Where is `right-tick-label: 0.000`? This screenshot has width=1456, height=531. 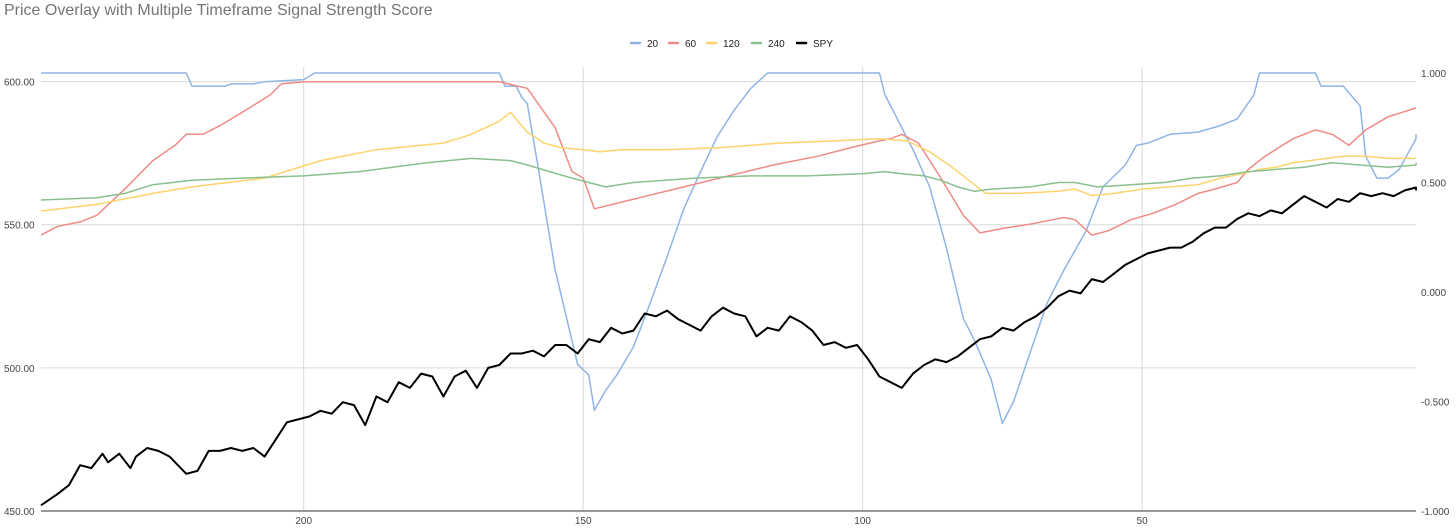
right-tick-label: 0.000 is located at coordinates (1433, 293).